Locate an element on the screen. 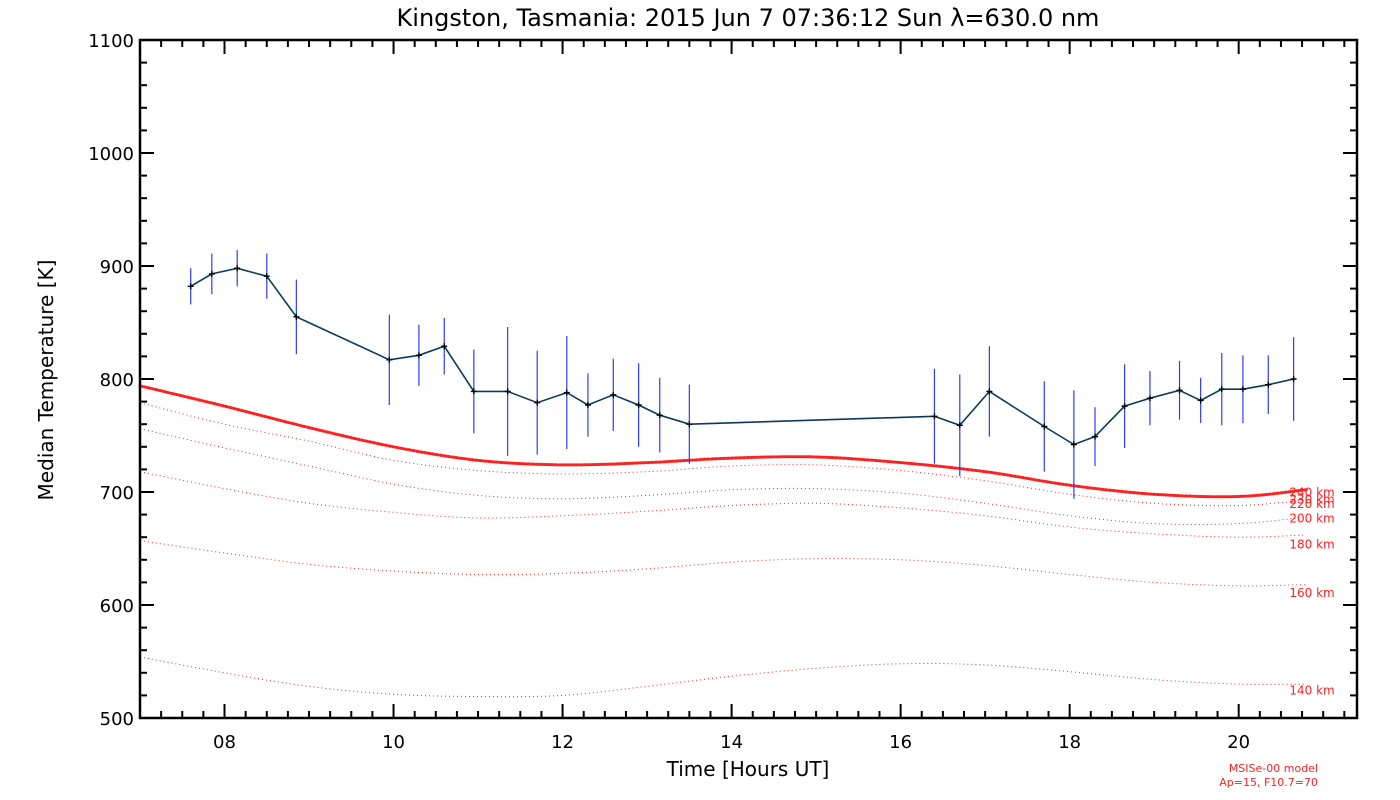  y-tick-label: 800 is located at coordinates (117, 380).